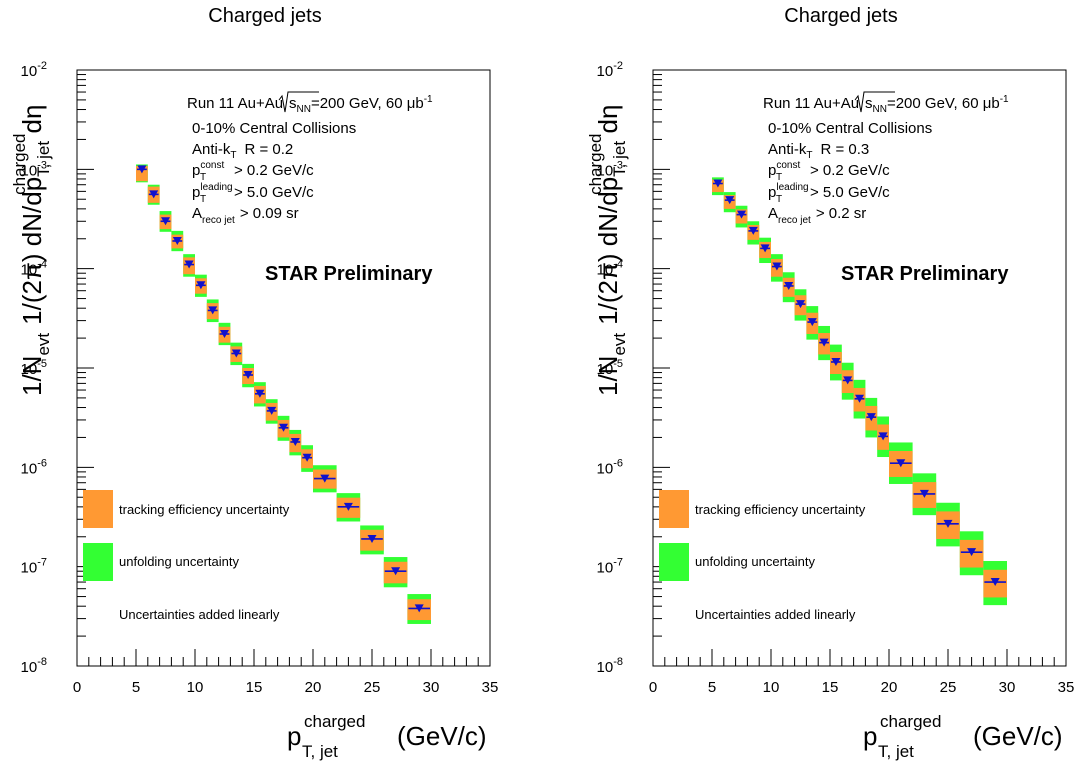 The width and height of the screenshot is (1078, 765). Describe the element at coordinates (274, 170) in the screenshot. I see `info-text: > 0.2 GeV/c` at that location.